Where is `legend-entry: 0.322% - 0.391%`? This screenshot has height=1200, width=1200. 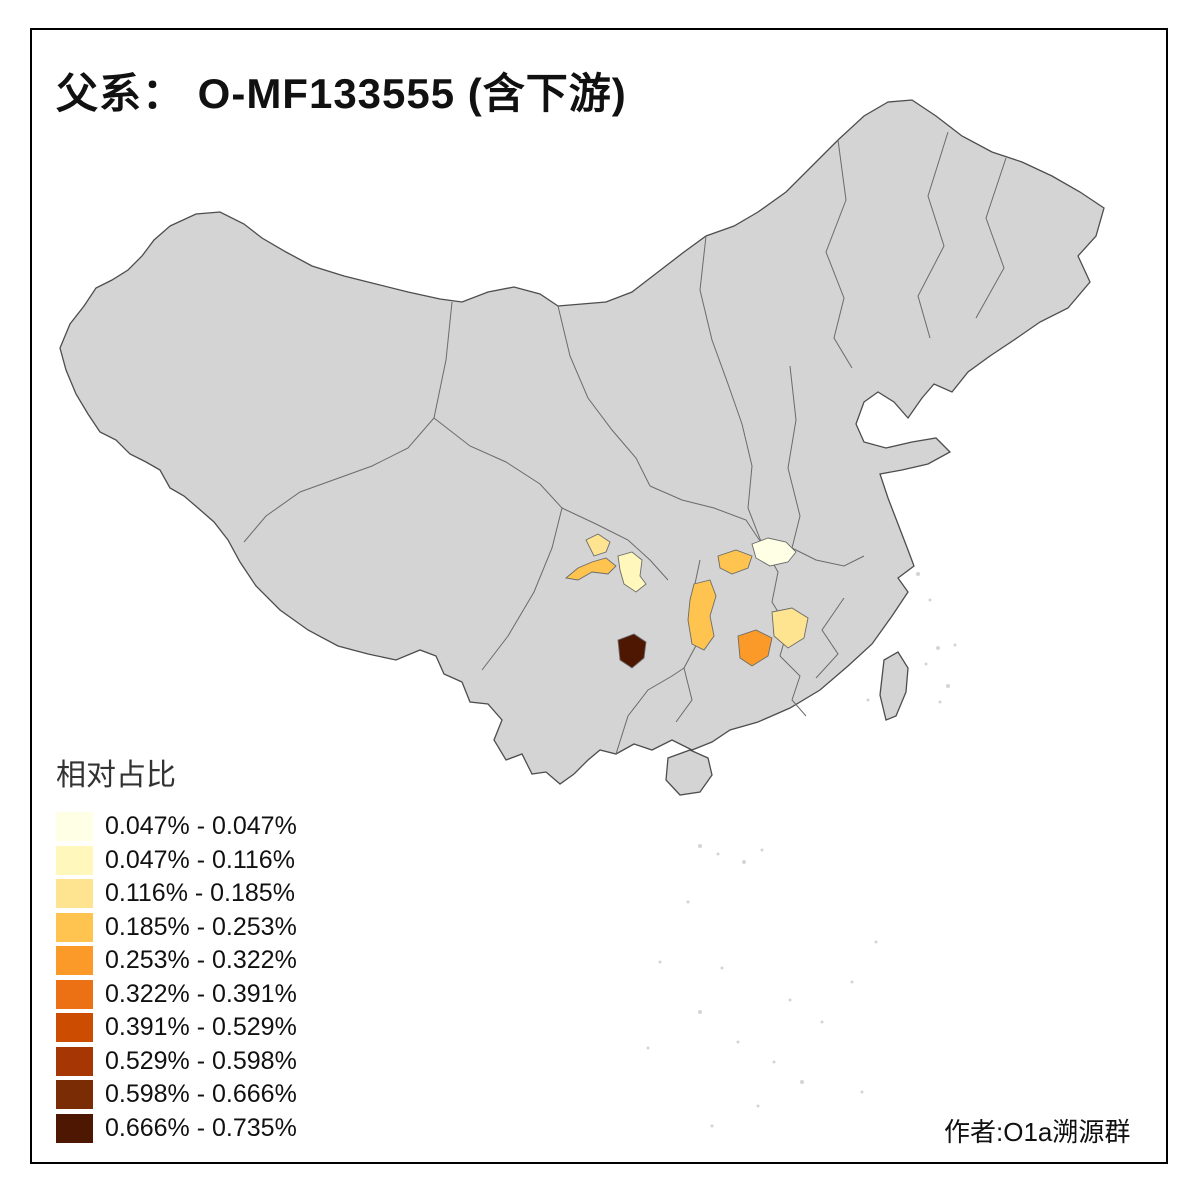 legend-entry: 0.322% - 0.391% is located at coordinates (176, 995).